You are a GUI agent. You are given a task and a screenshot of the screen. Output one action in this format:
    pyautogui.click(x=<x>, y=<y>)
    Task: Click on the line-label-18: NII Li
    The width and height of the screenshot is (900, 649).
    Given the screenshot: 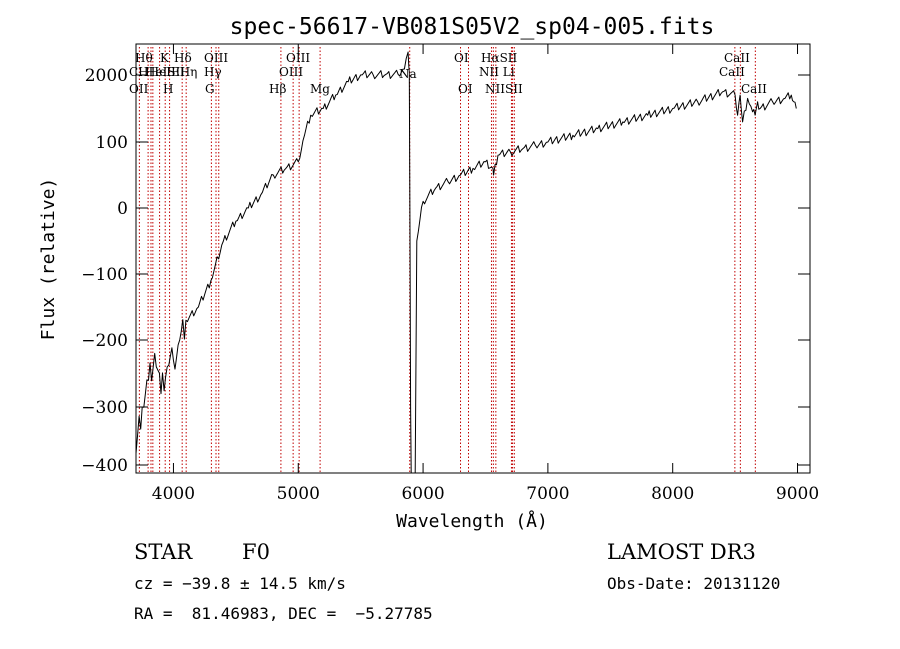 What is the action you would take?
    pyautogui.click(x=497, y=72)
    